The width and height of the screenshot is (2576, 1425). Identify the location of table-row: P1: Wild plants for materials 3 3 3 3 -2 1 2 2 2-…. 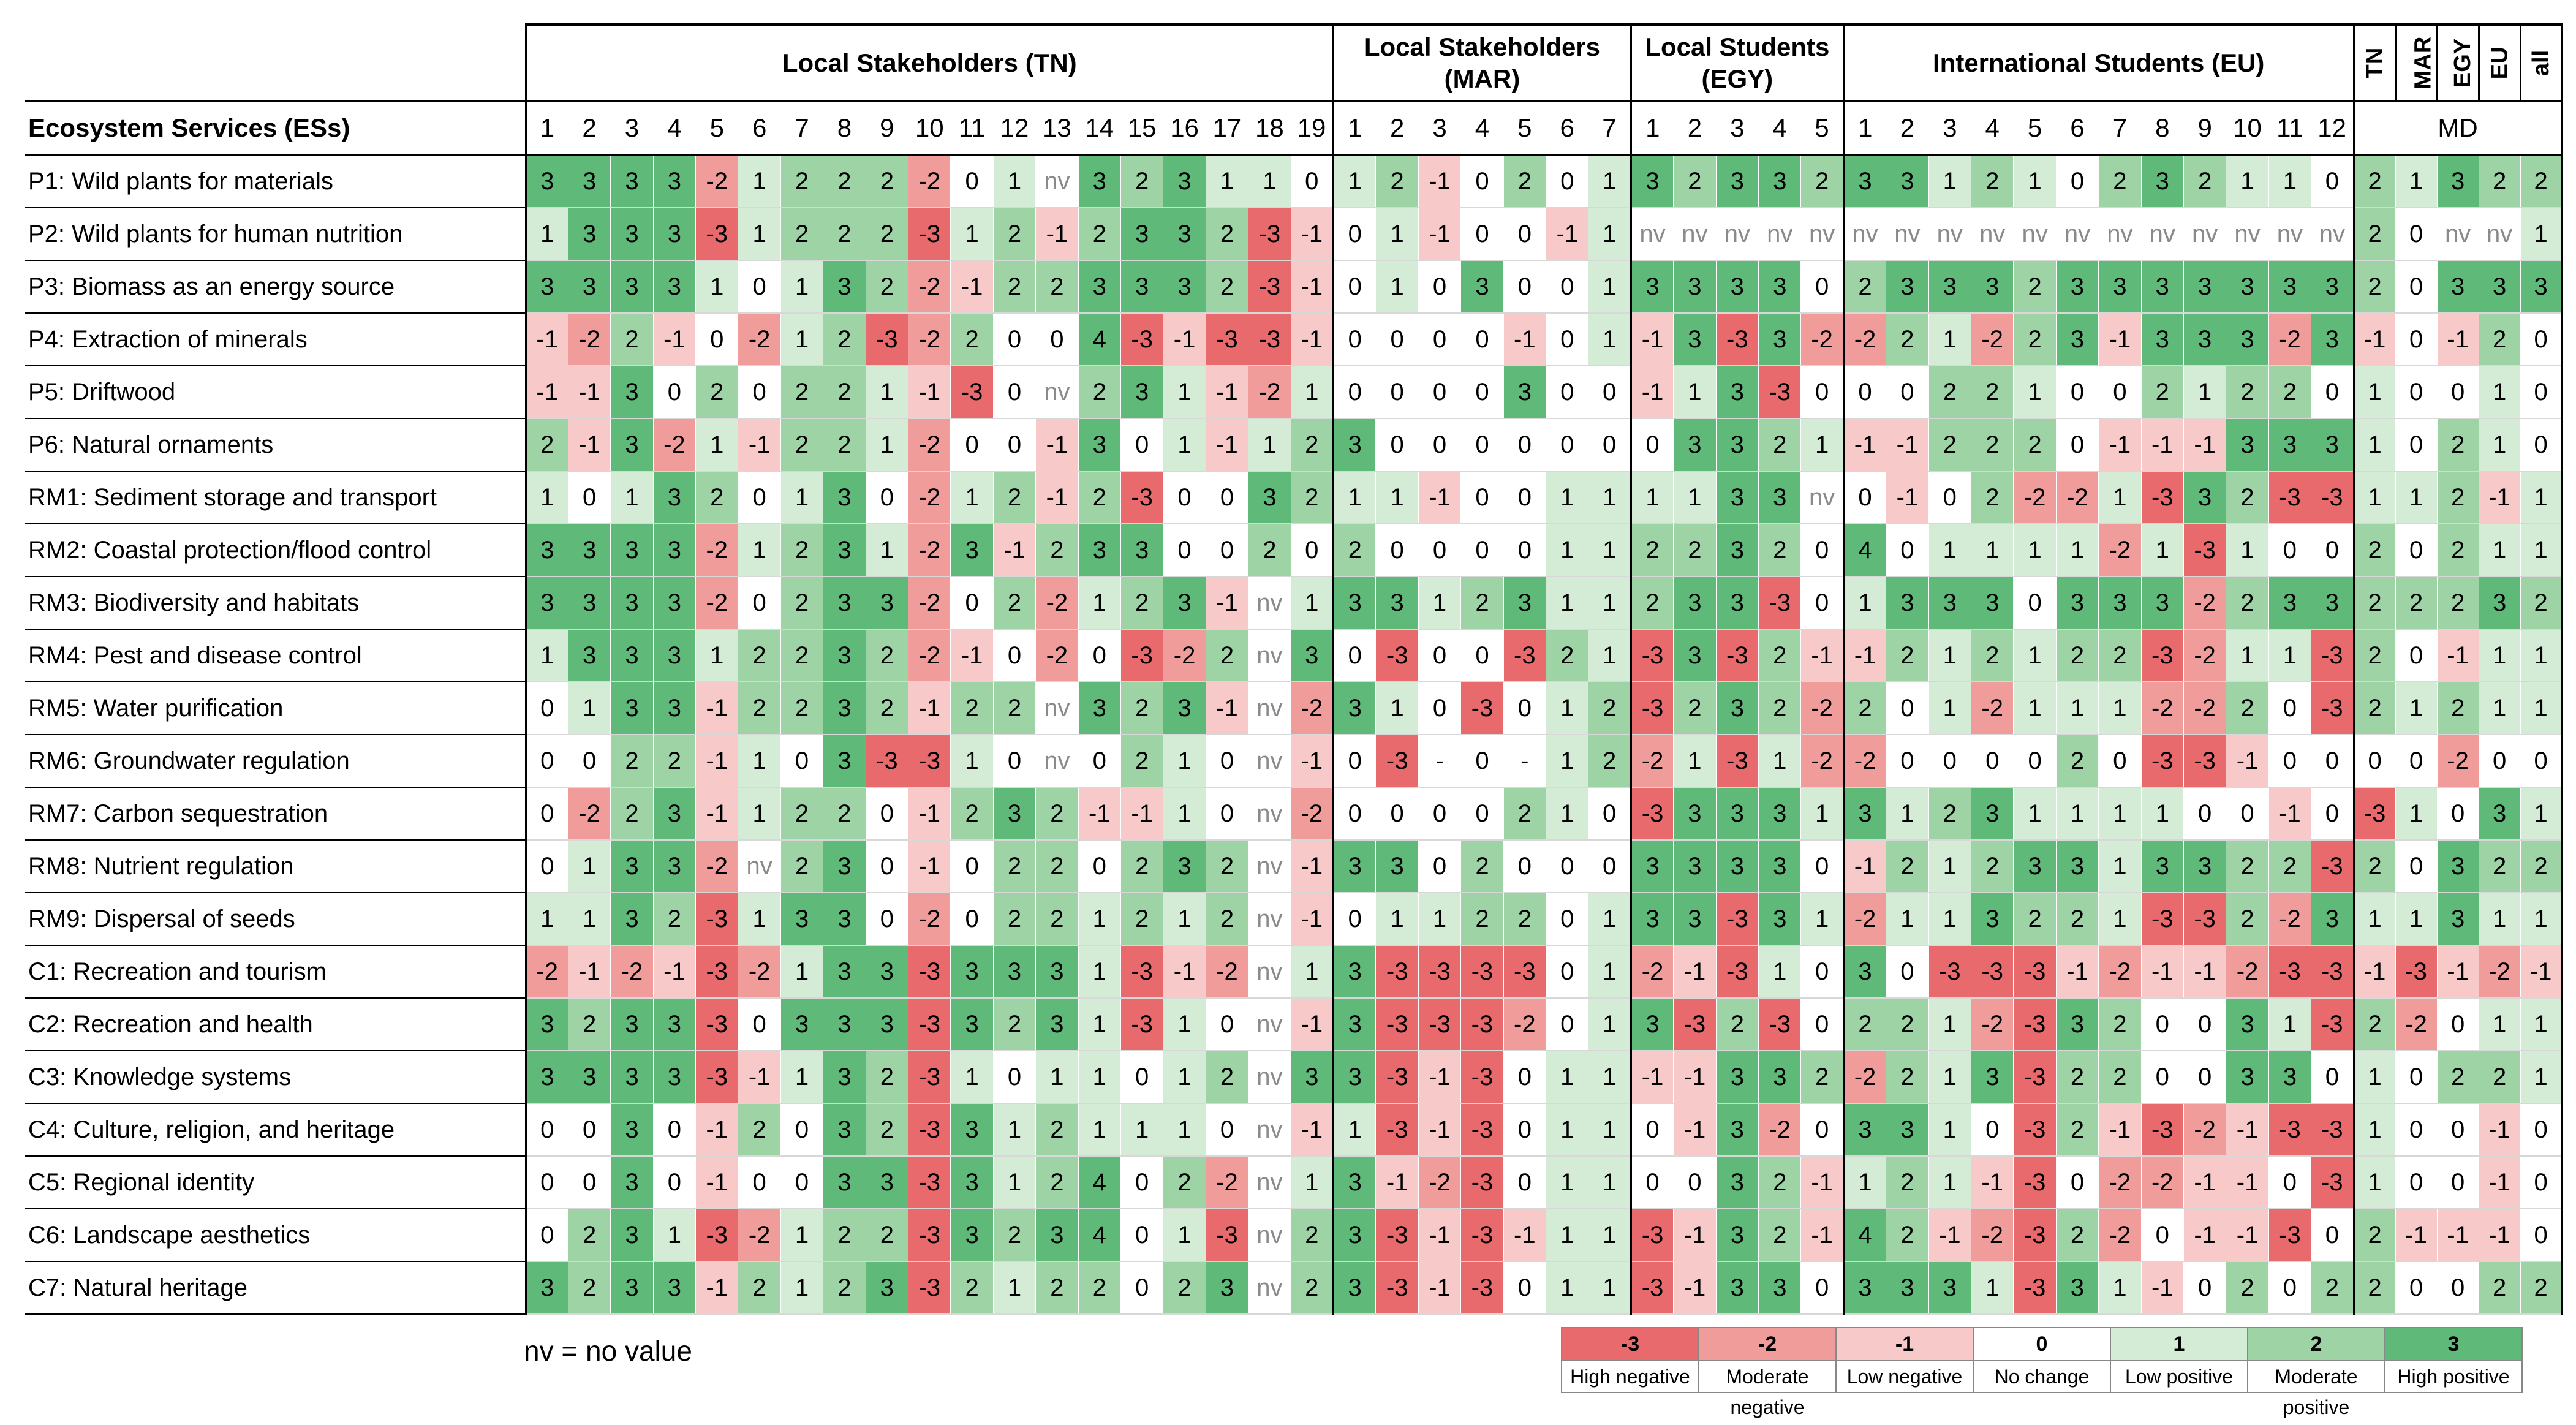
(1294, 181).